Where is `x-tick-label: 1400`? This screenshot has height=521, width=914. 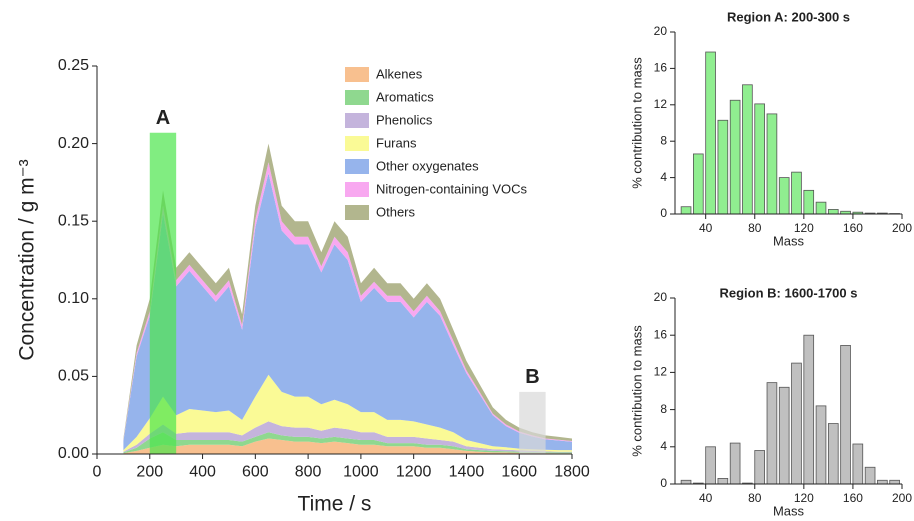
x-tick-label: 1400 is located at coordinates (467, 472).